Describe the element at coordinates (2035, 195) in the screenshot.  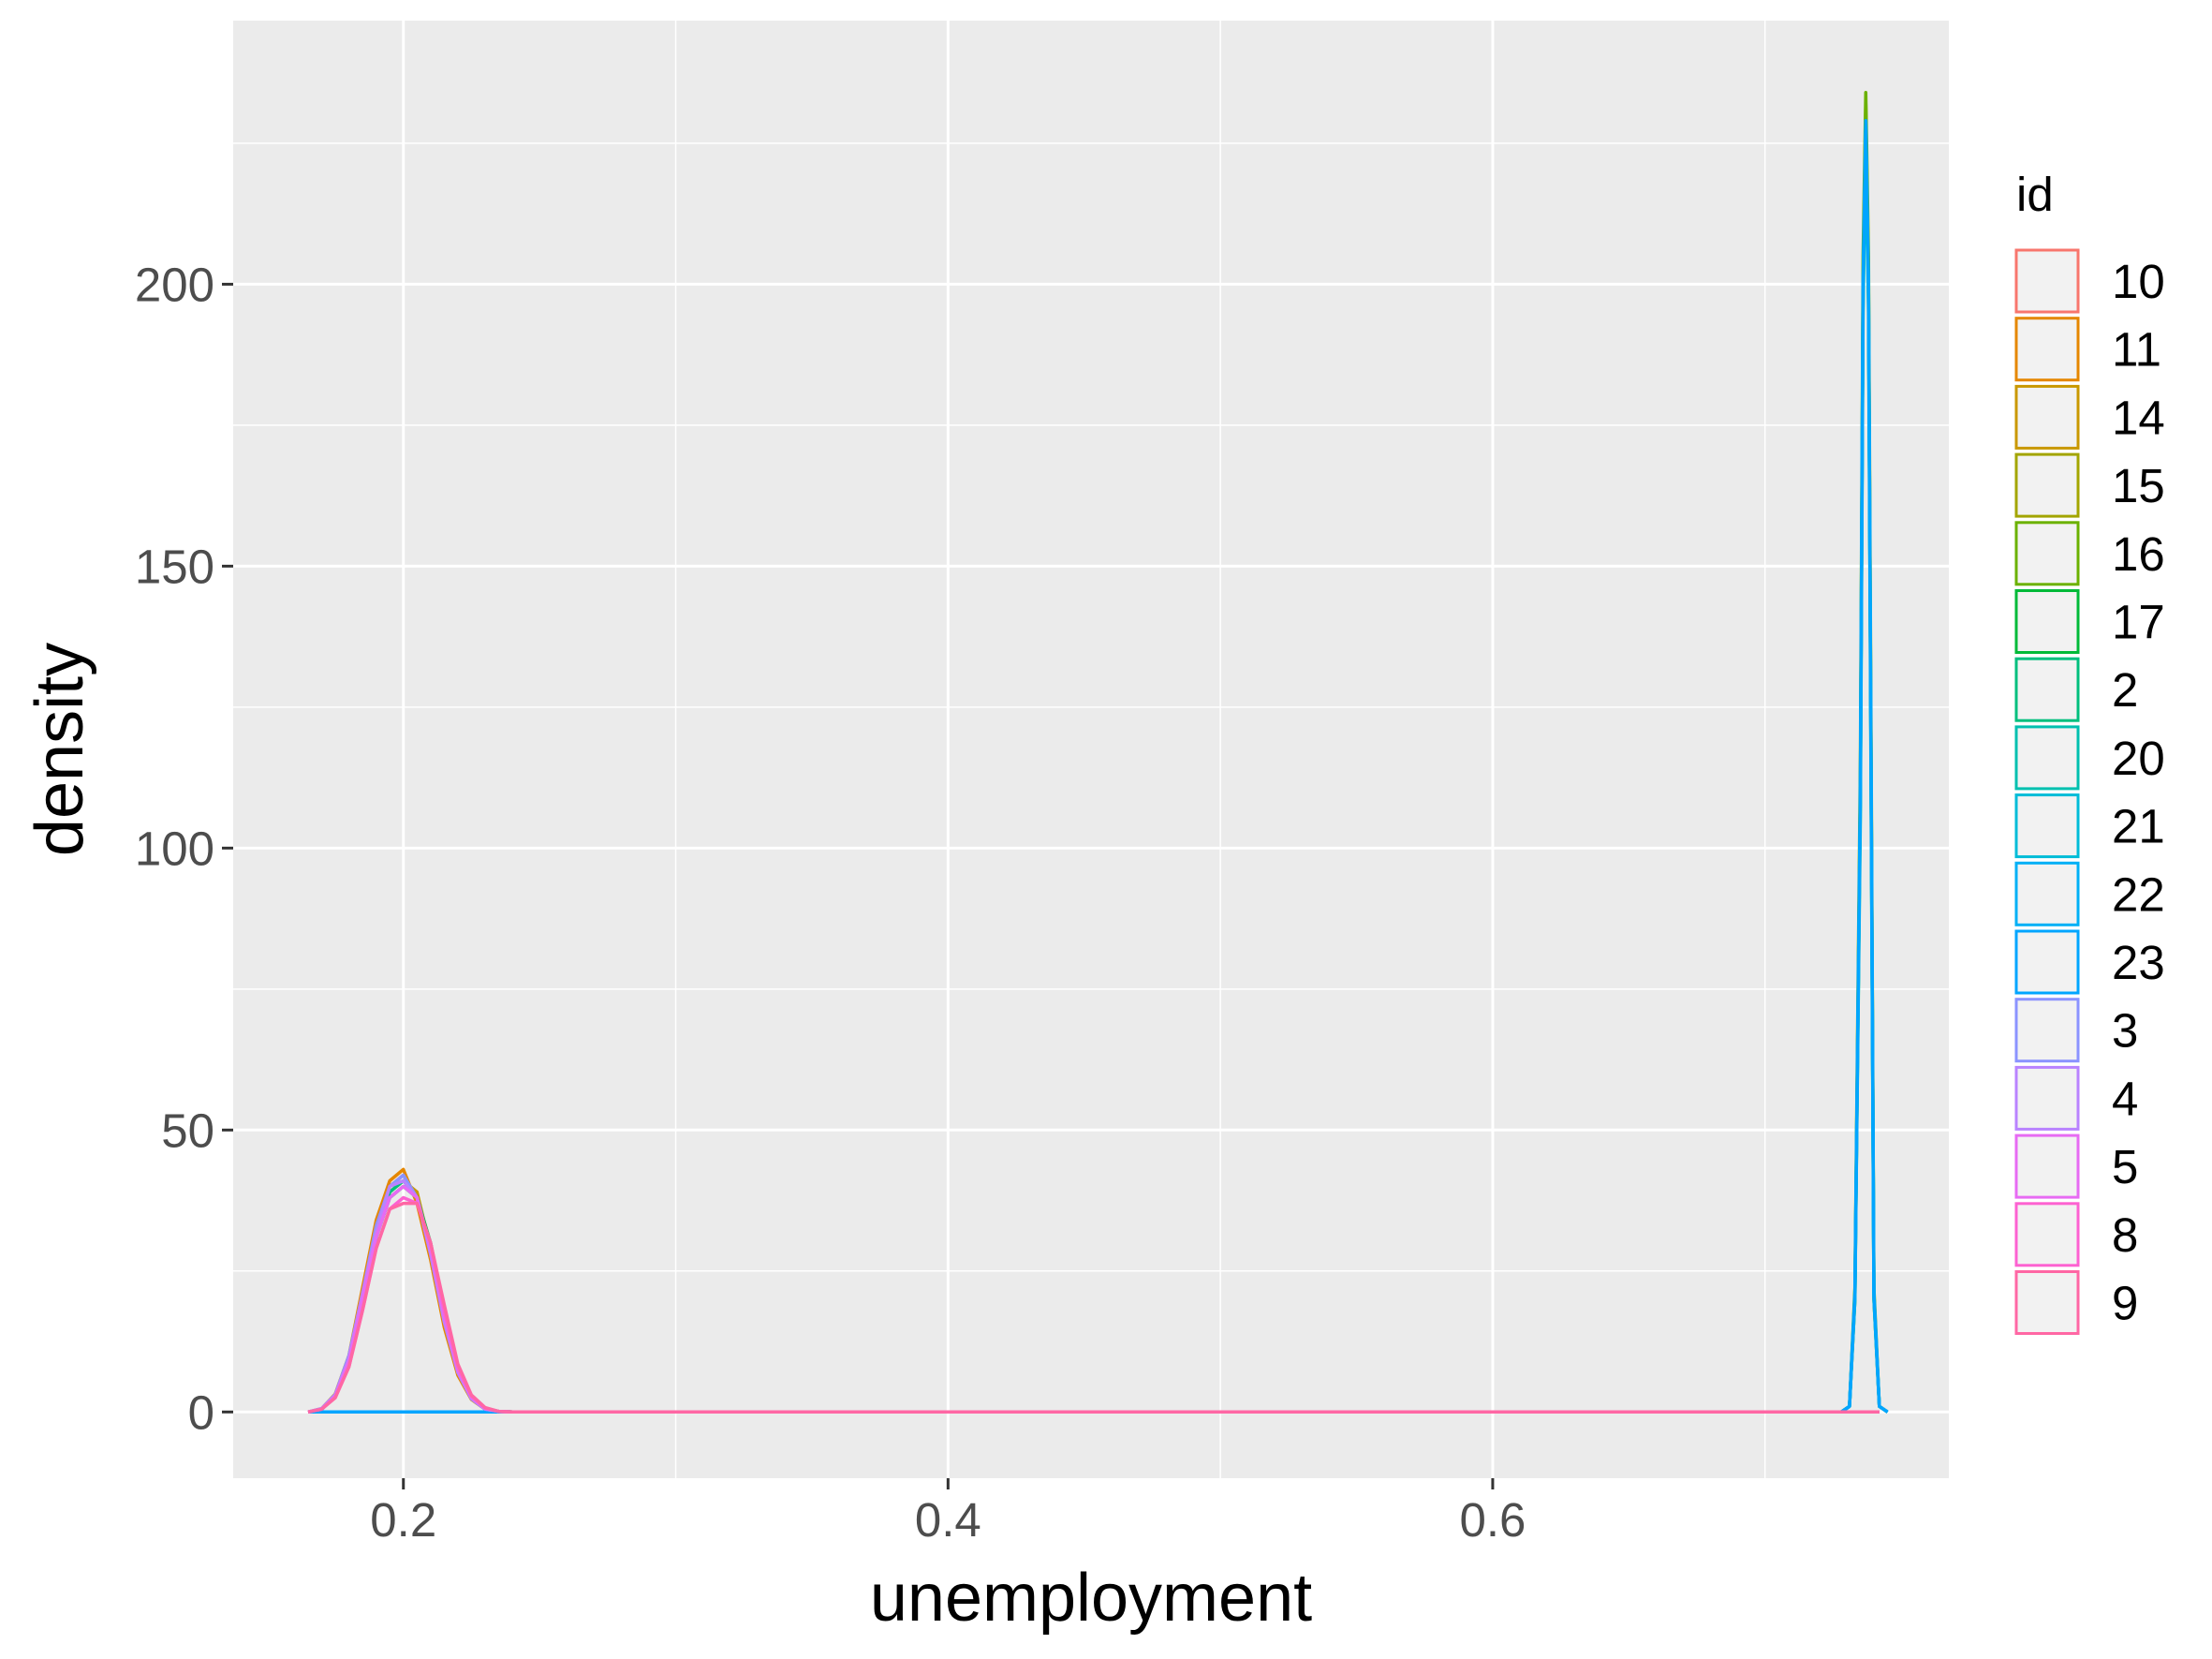
I see `legend-title: id` at that location.